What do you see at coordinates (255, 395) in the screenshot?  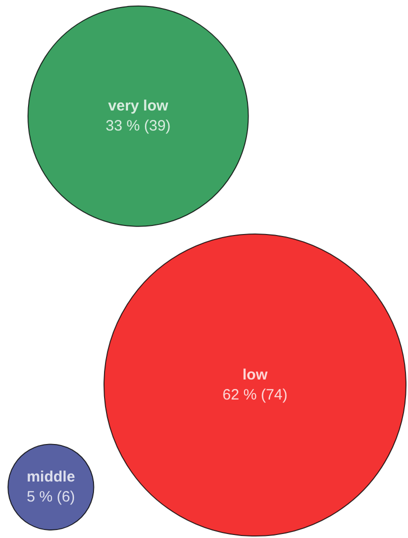 I see `data-label: 62 % (74)` at bounding box center [255, 395].